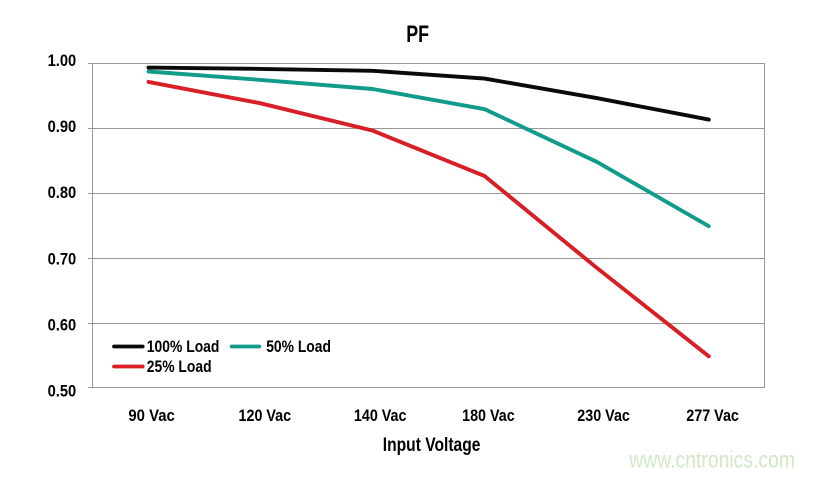  What do you see at coordinates (62, 324) in the screenshot?
I see `svg-text: 0.60` at bounding box center [62, 324].